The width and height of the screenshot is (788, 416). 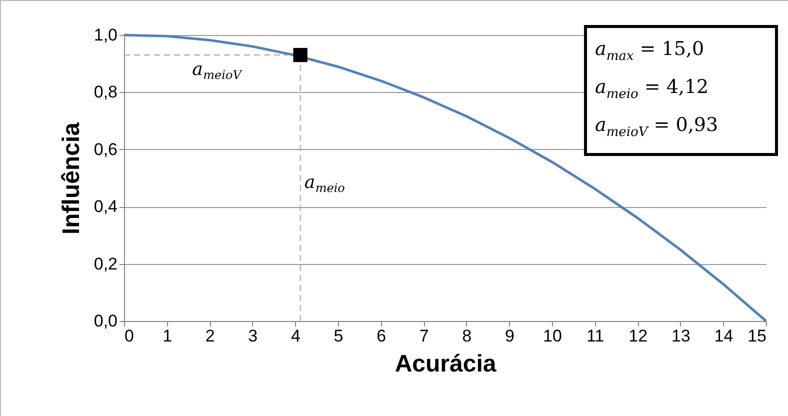 I want to click on y-tick-label: 0,0, so click(x=106, y=321).